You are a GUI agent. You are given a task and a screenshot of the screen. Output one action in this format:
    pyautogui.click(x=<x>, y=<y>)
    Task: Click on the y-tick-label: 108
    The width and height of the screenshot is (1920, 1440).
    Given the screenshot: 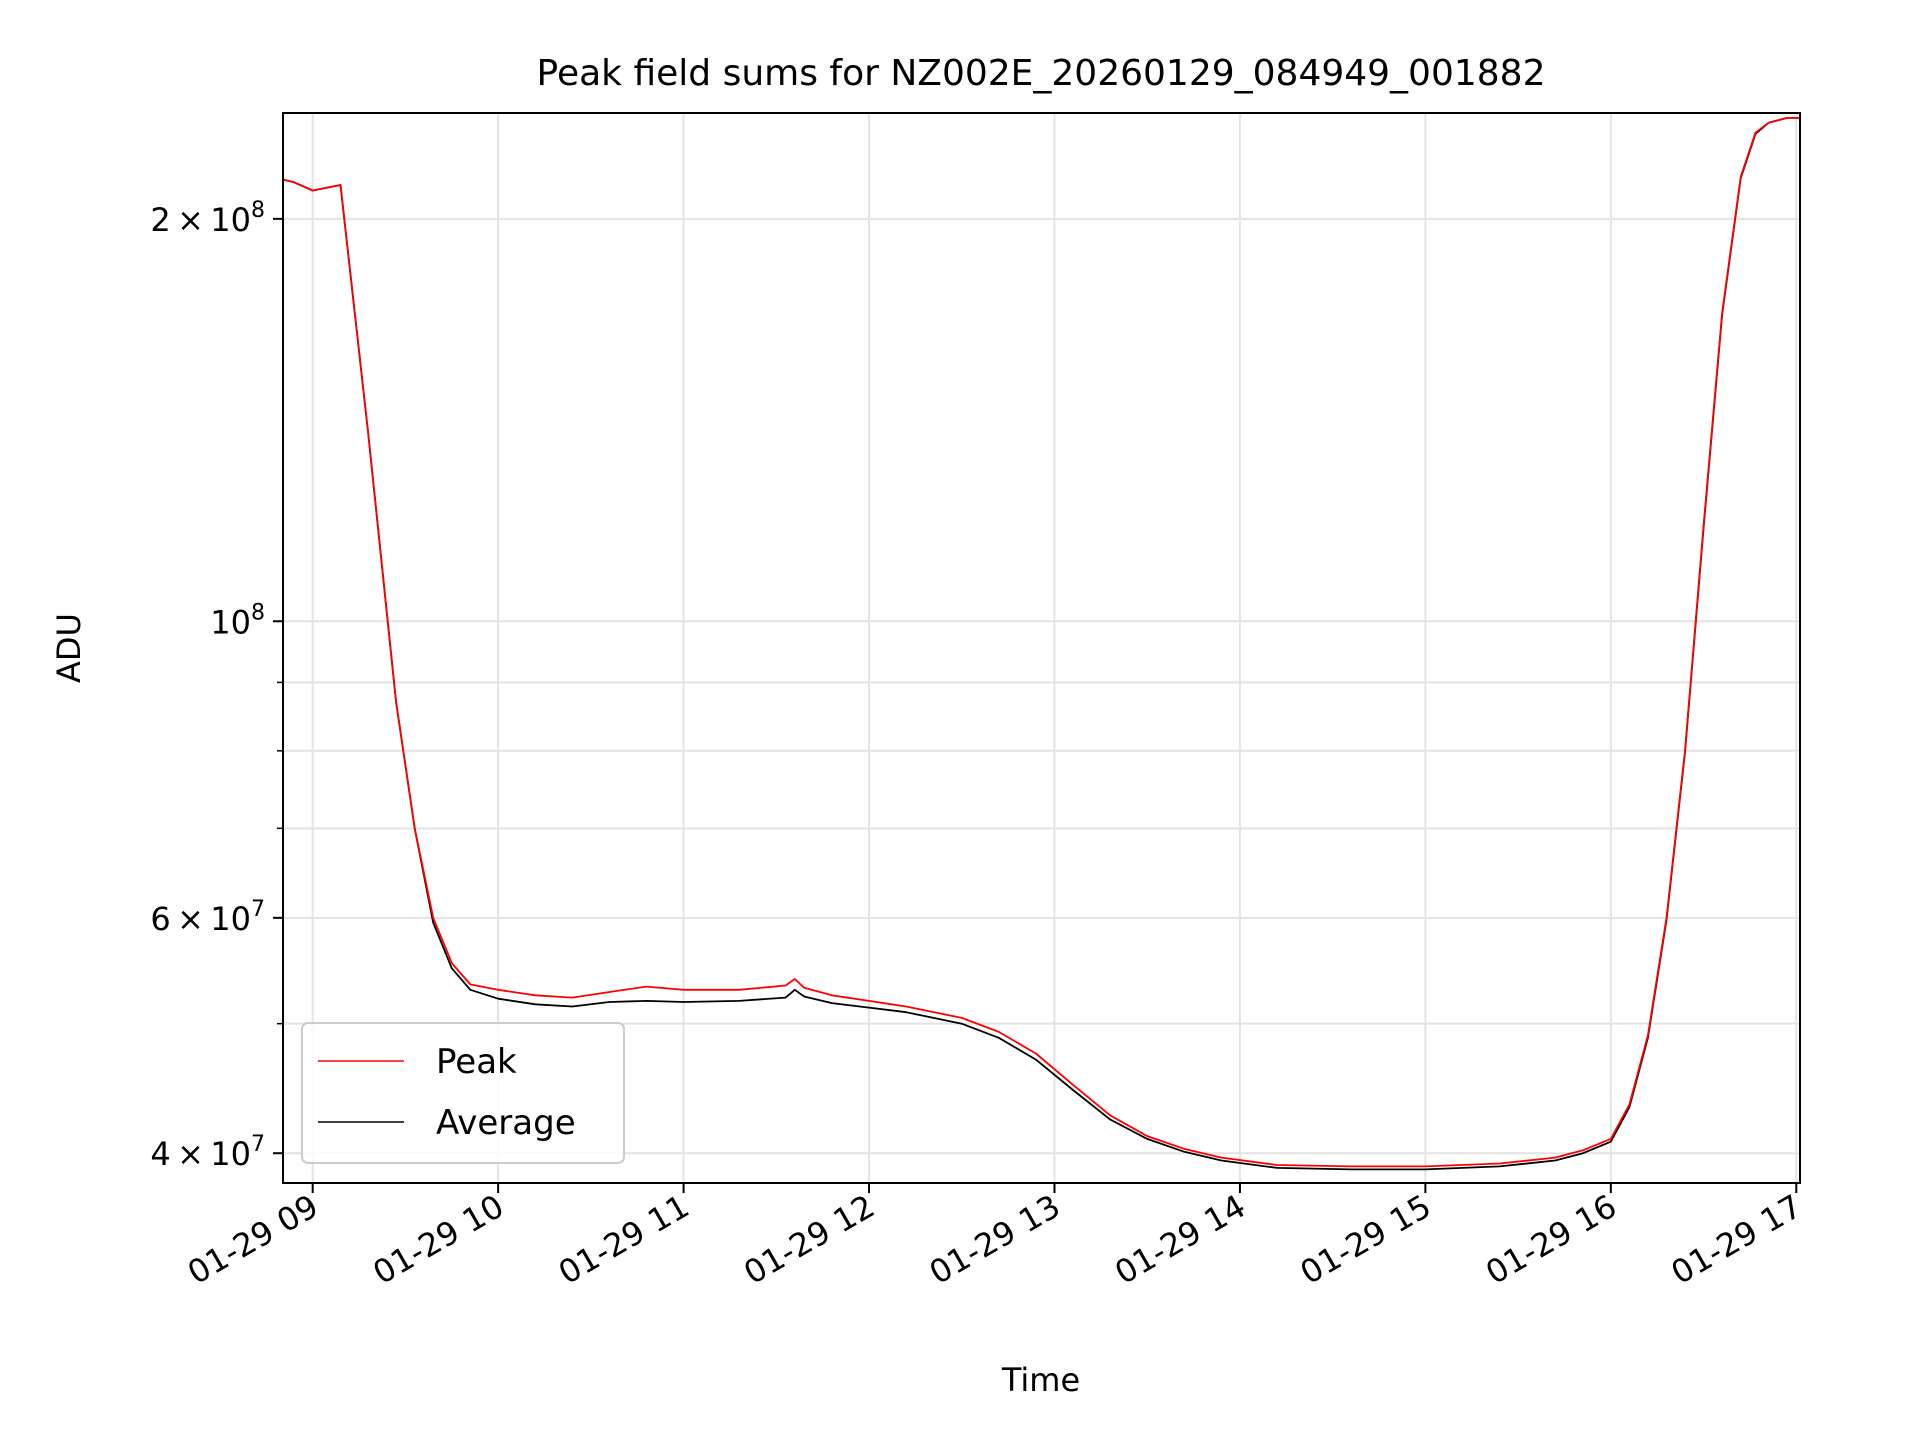 What is the action you would take?
    pyautogui.click(x=237, y=620)
    